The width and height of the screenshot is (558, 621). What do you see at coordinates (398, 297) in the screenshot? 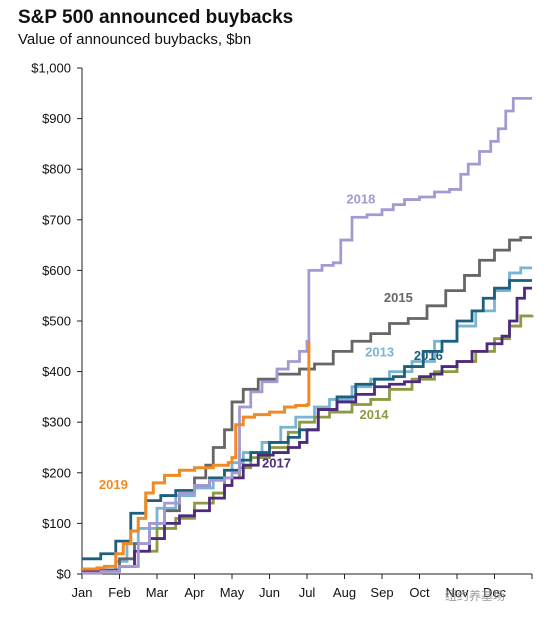
I see `series-label-2015: 2015` at bounding box center [398, 297].